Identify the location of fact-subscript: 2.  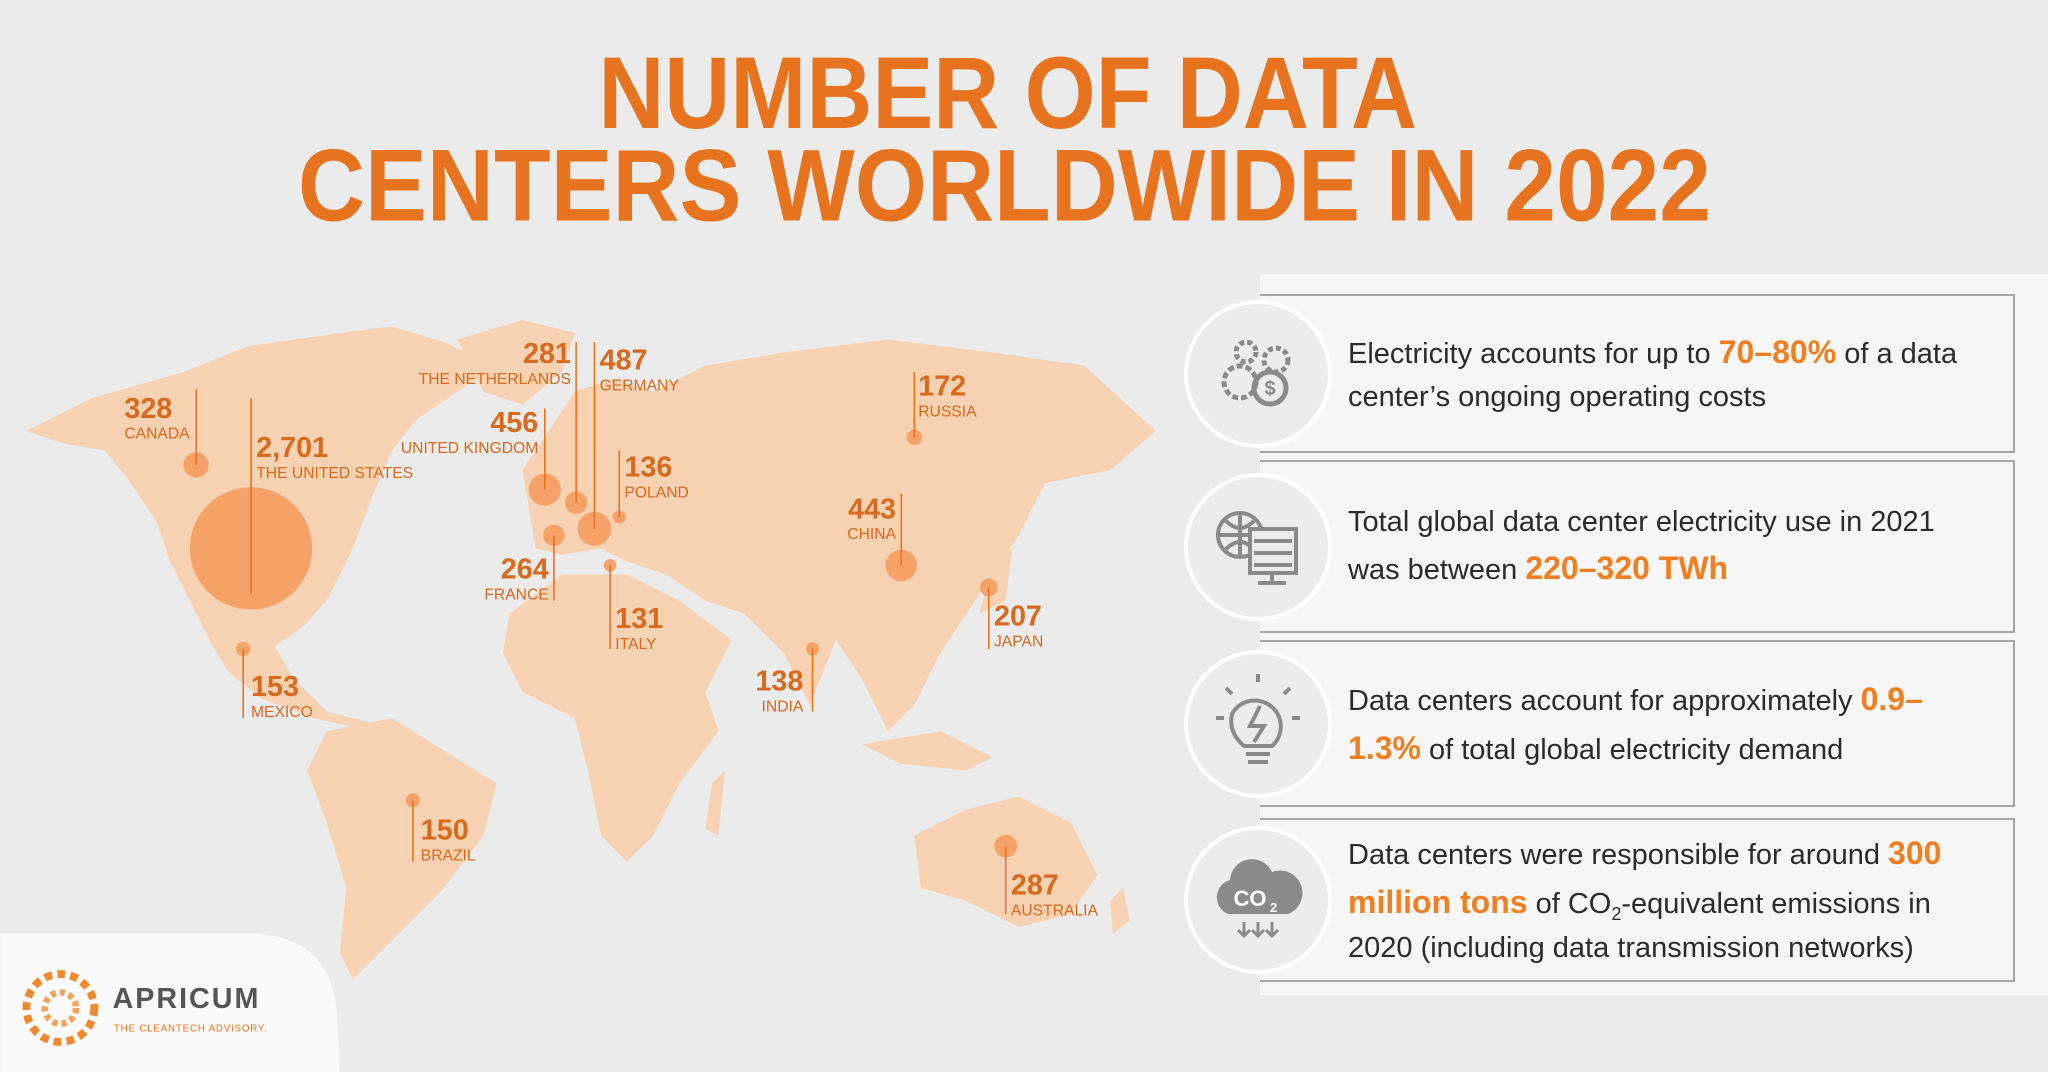
(1616, 913).